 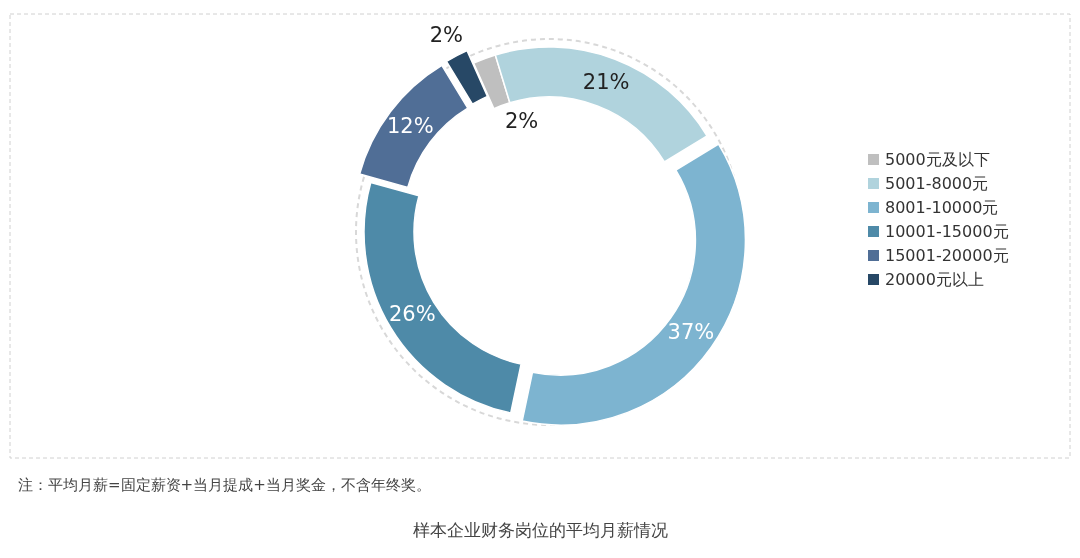 I want to click on legend-label: 15001-20000元, so click(x=947, y=255).